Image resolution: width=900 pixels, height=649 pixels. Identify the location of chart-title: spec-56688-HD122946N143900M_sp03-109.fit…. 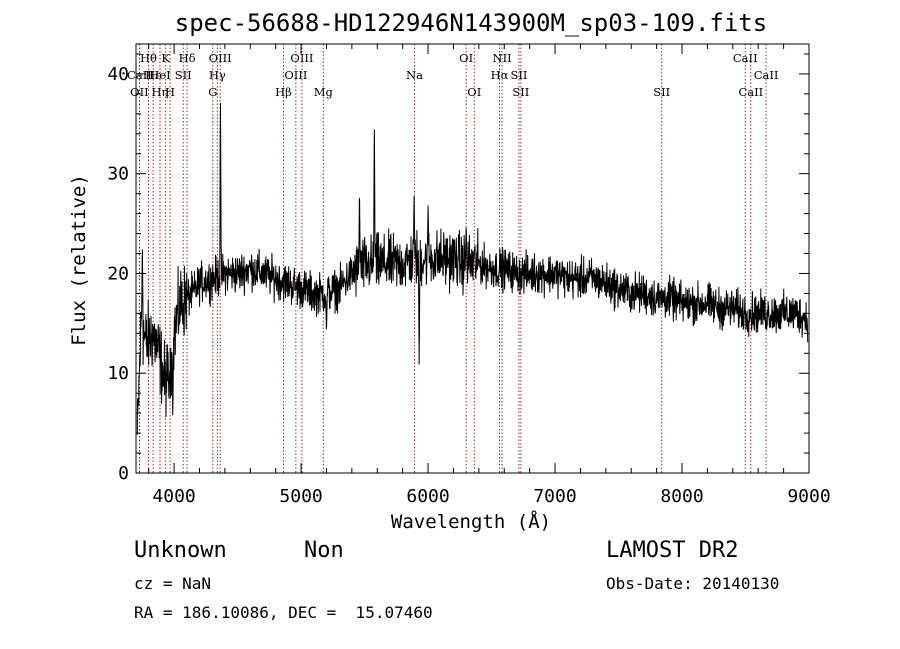
(471, 23).